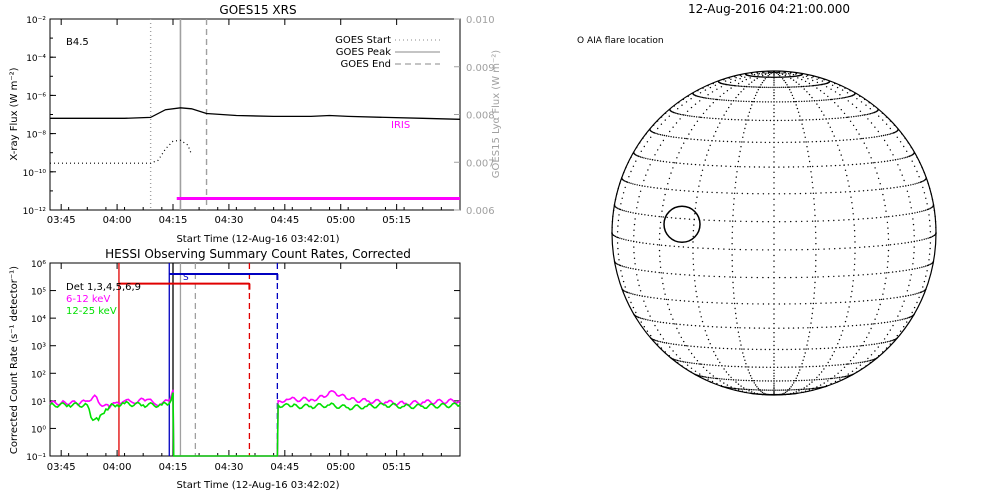  I want to click on goes-y-tick-label: 10⁻⁸, so click(36, 136).